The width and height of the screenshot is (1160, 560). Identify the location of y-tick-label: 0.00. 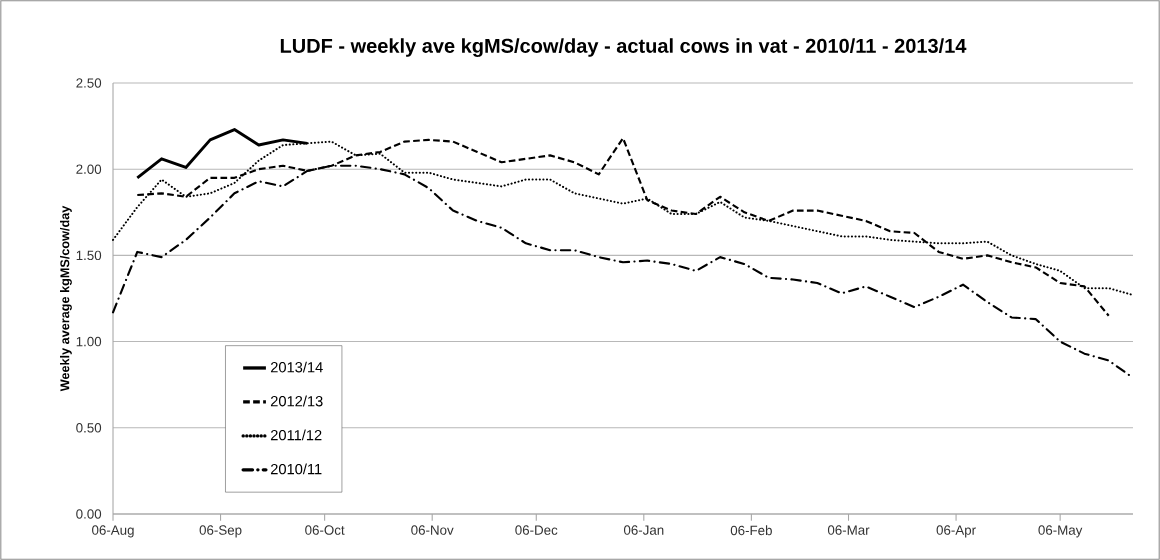
(89, 514).